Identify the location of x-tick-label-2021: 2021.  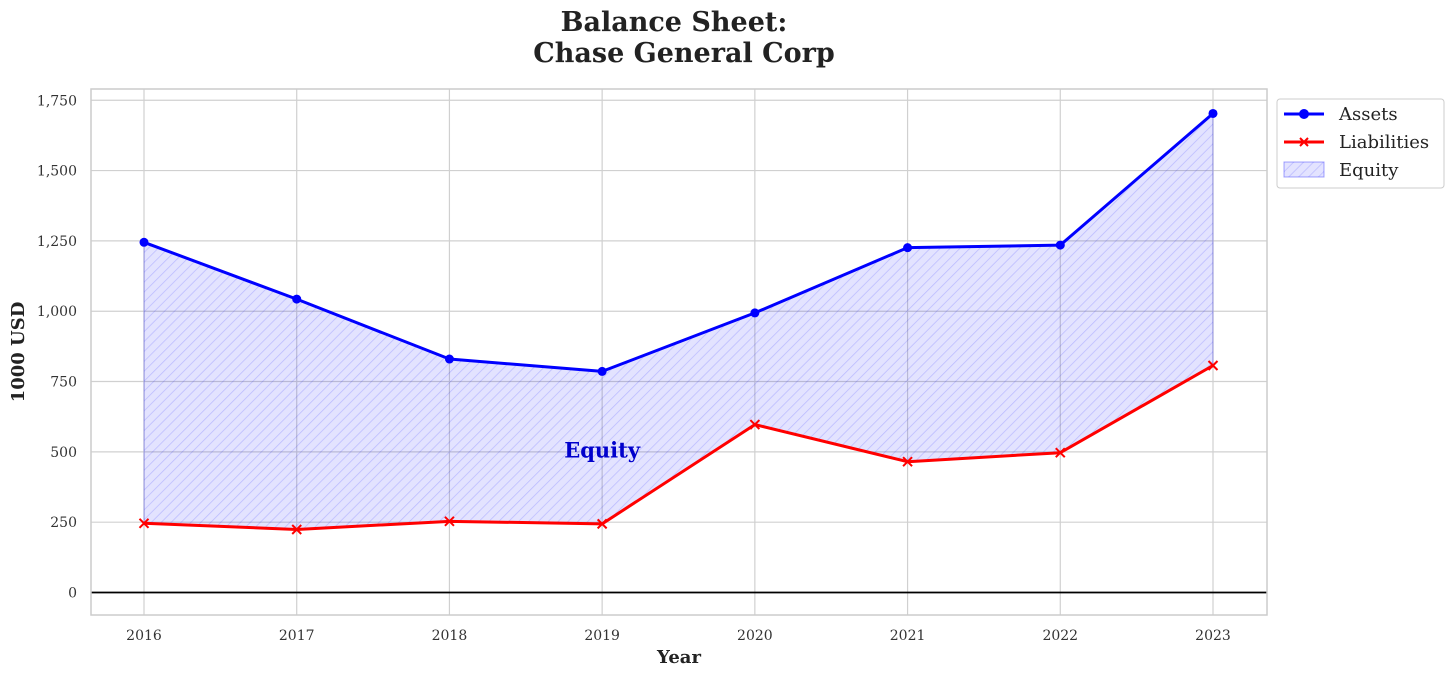
(908, 636).